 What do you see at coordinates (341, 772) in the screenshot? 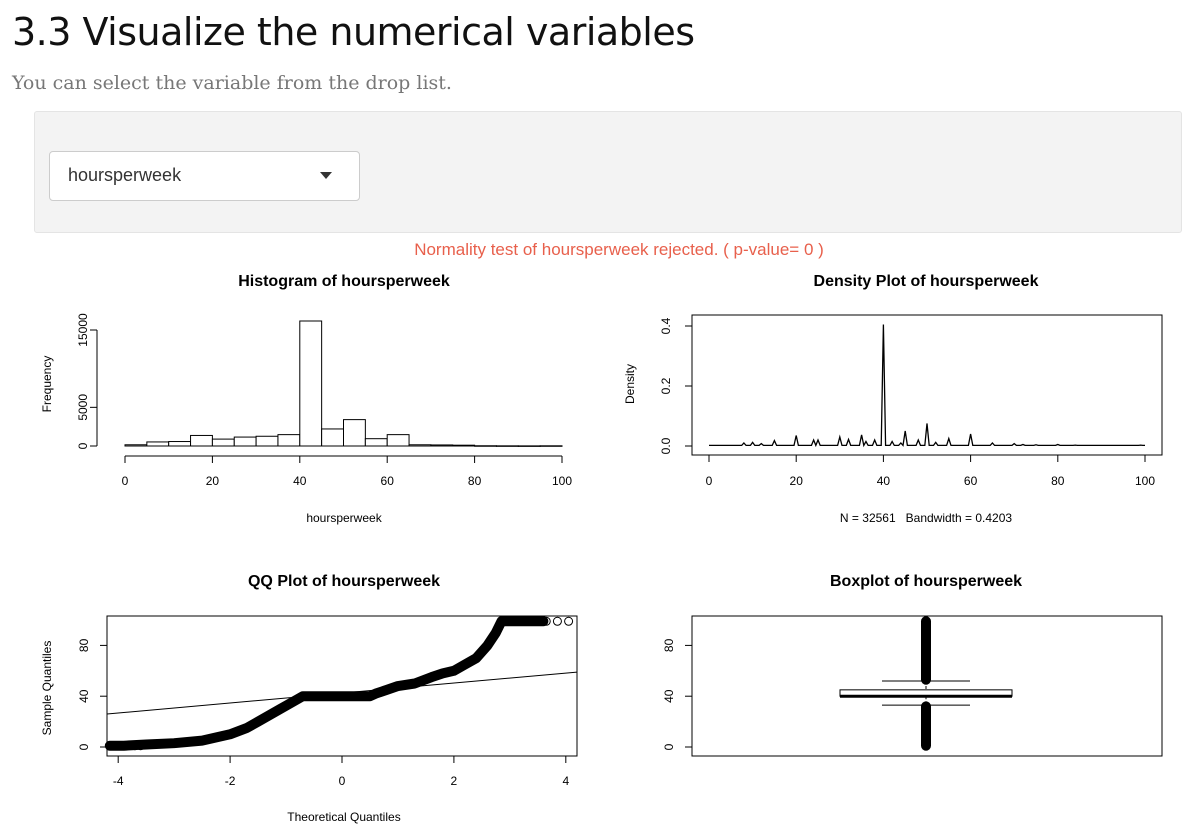
I see `qq-x-ticks: -4 -2 0 2 4` at bounding box center [341, 772].